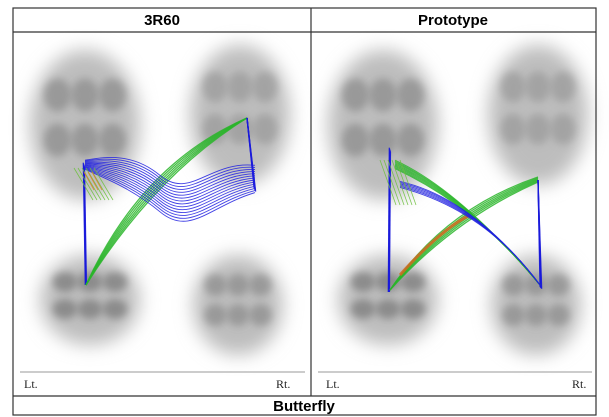 This screenshot has width=609, height=417. What do you see at coordinates (162, 20) in the screenshot?
I see `panel-title: 3R60` at bounding box center [162, 20].